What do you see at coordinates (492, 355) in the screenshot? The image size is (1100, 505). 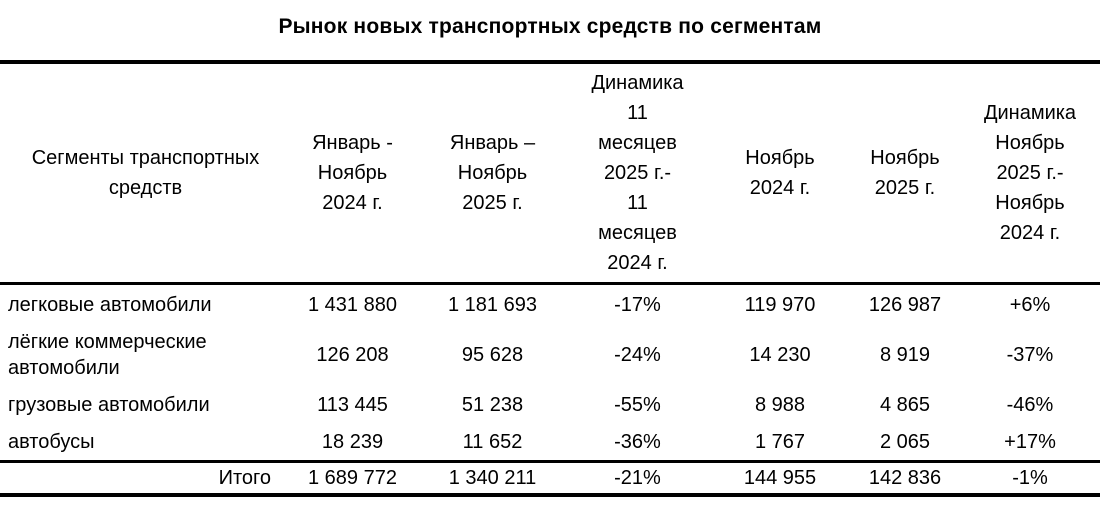 I see `cell-jan-nov-2025: 95 628` at bounding box center [492, 355].